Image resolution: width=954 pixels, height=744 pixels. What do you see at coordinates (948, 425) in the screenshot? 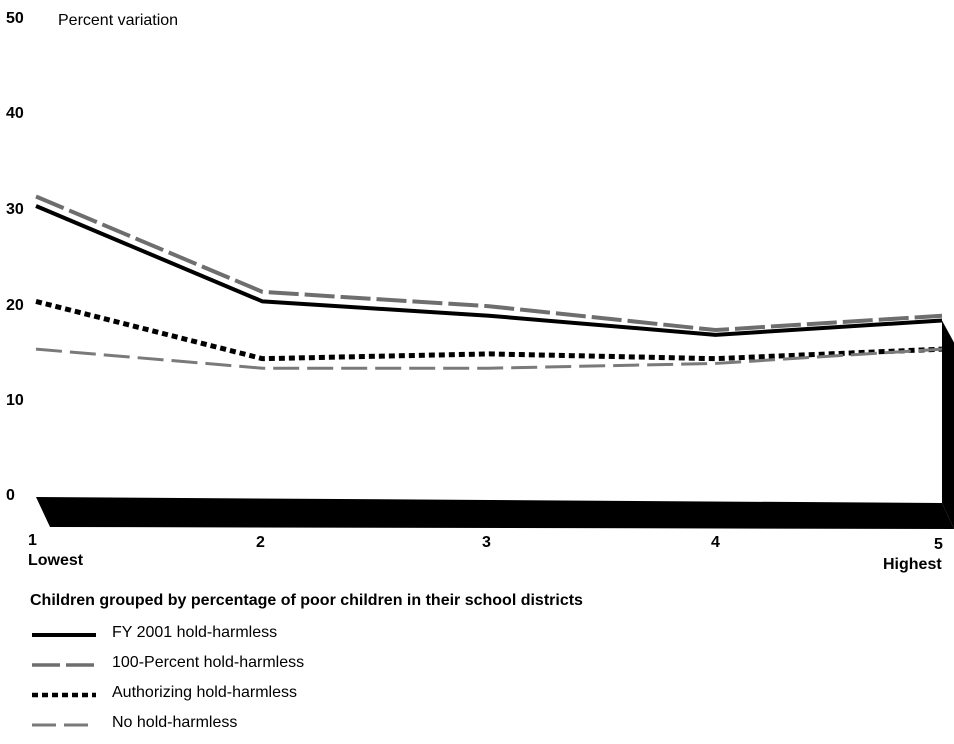
I see `right-axis-wall` at bounding box center [948, 425].